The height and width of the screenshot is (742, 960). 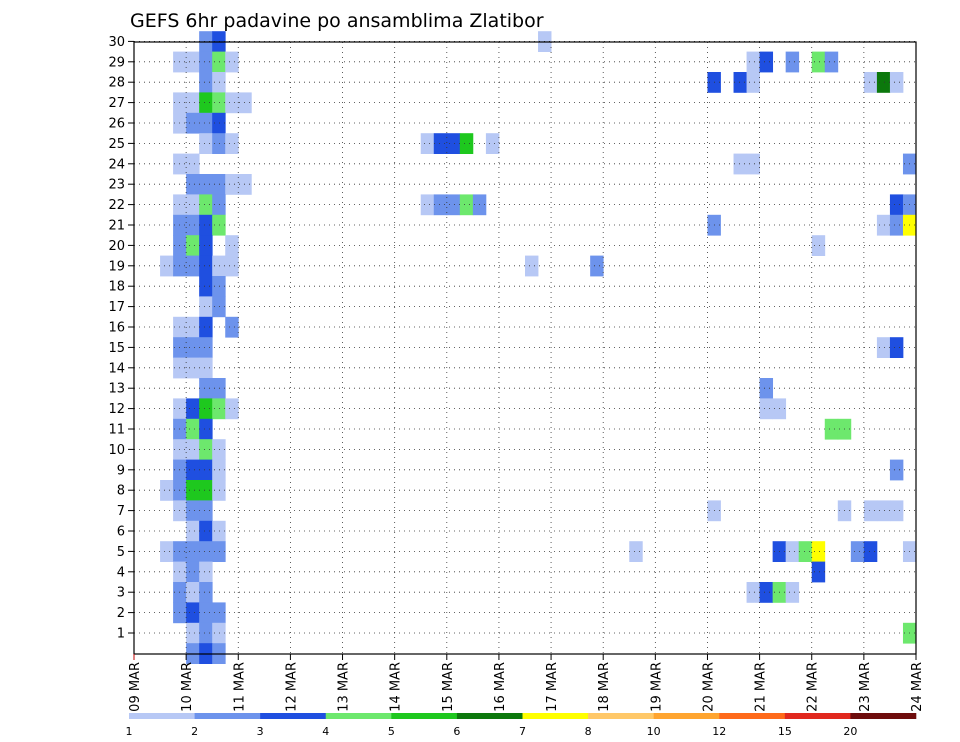 What do you see at coordinates (116, 450) in the screenshot?
I see `y-tick-label-10: 10` at bounding box center [116, 450].